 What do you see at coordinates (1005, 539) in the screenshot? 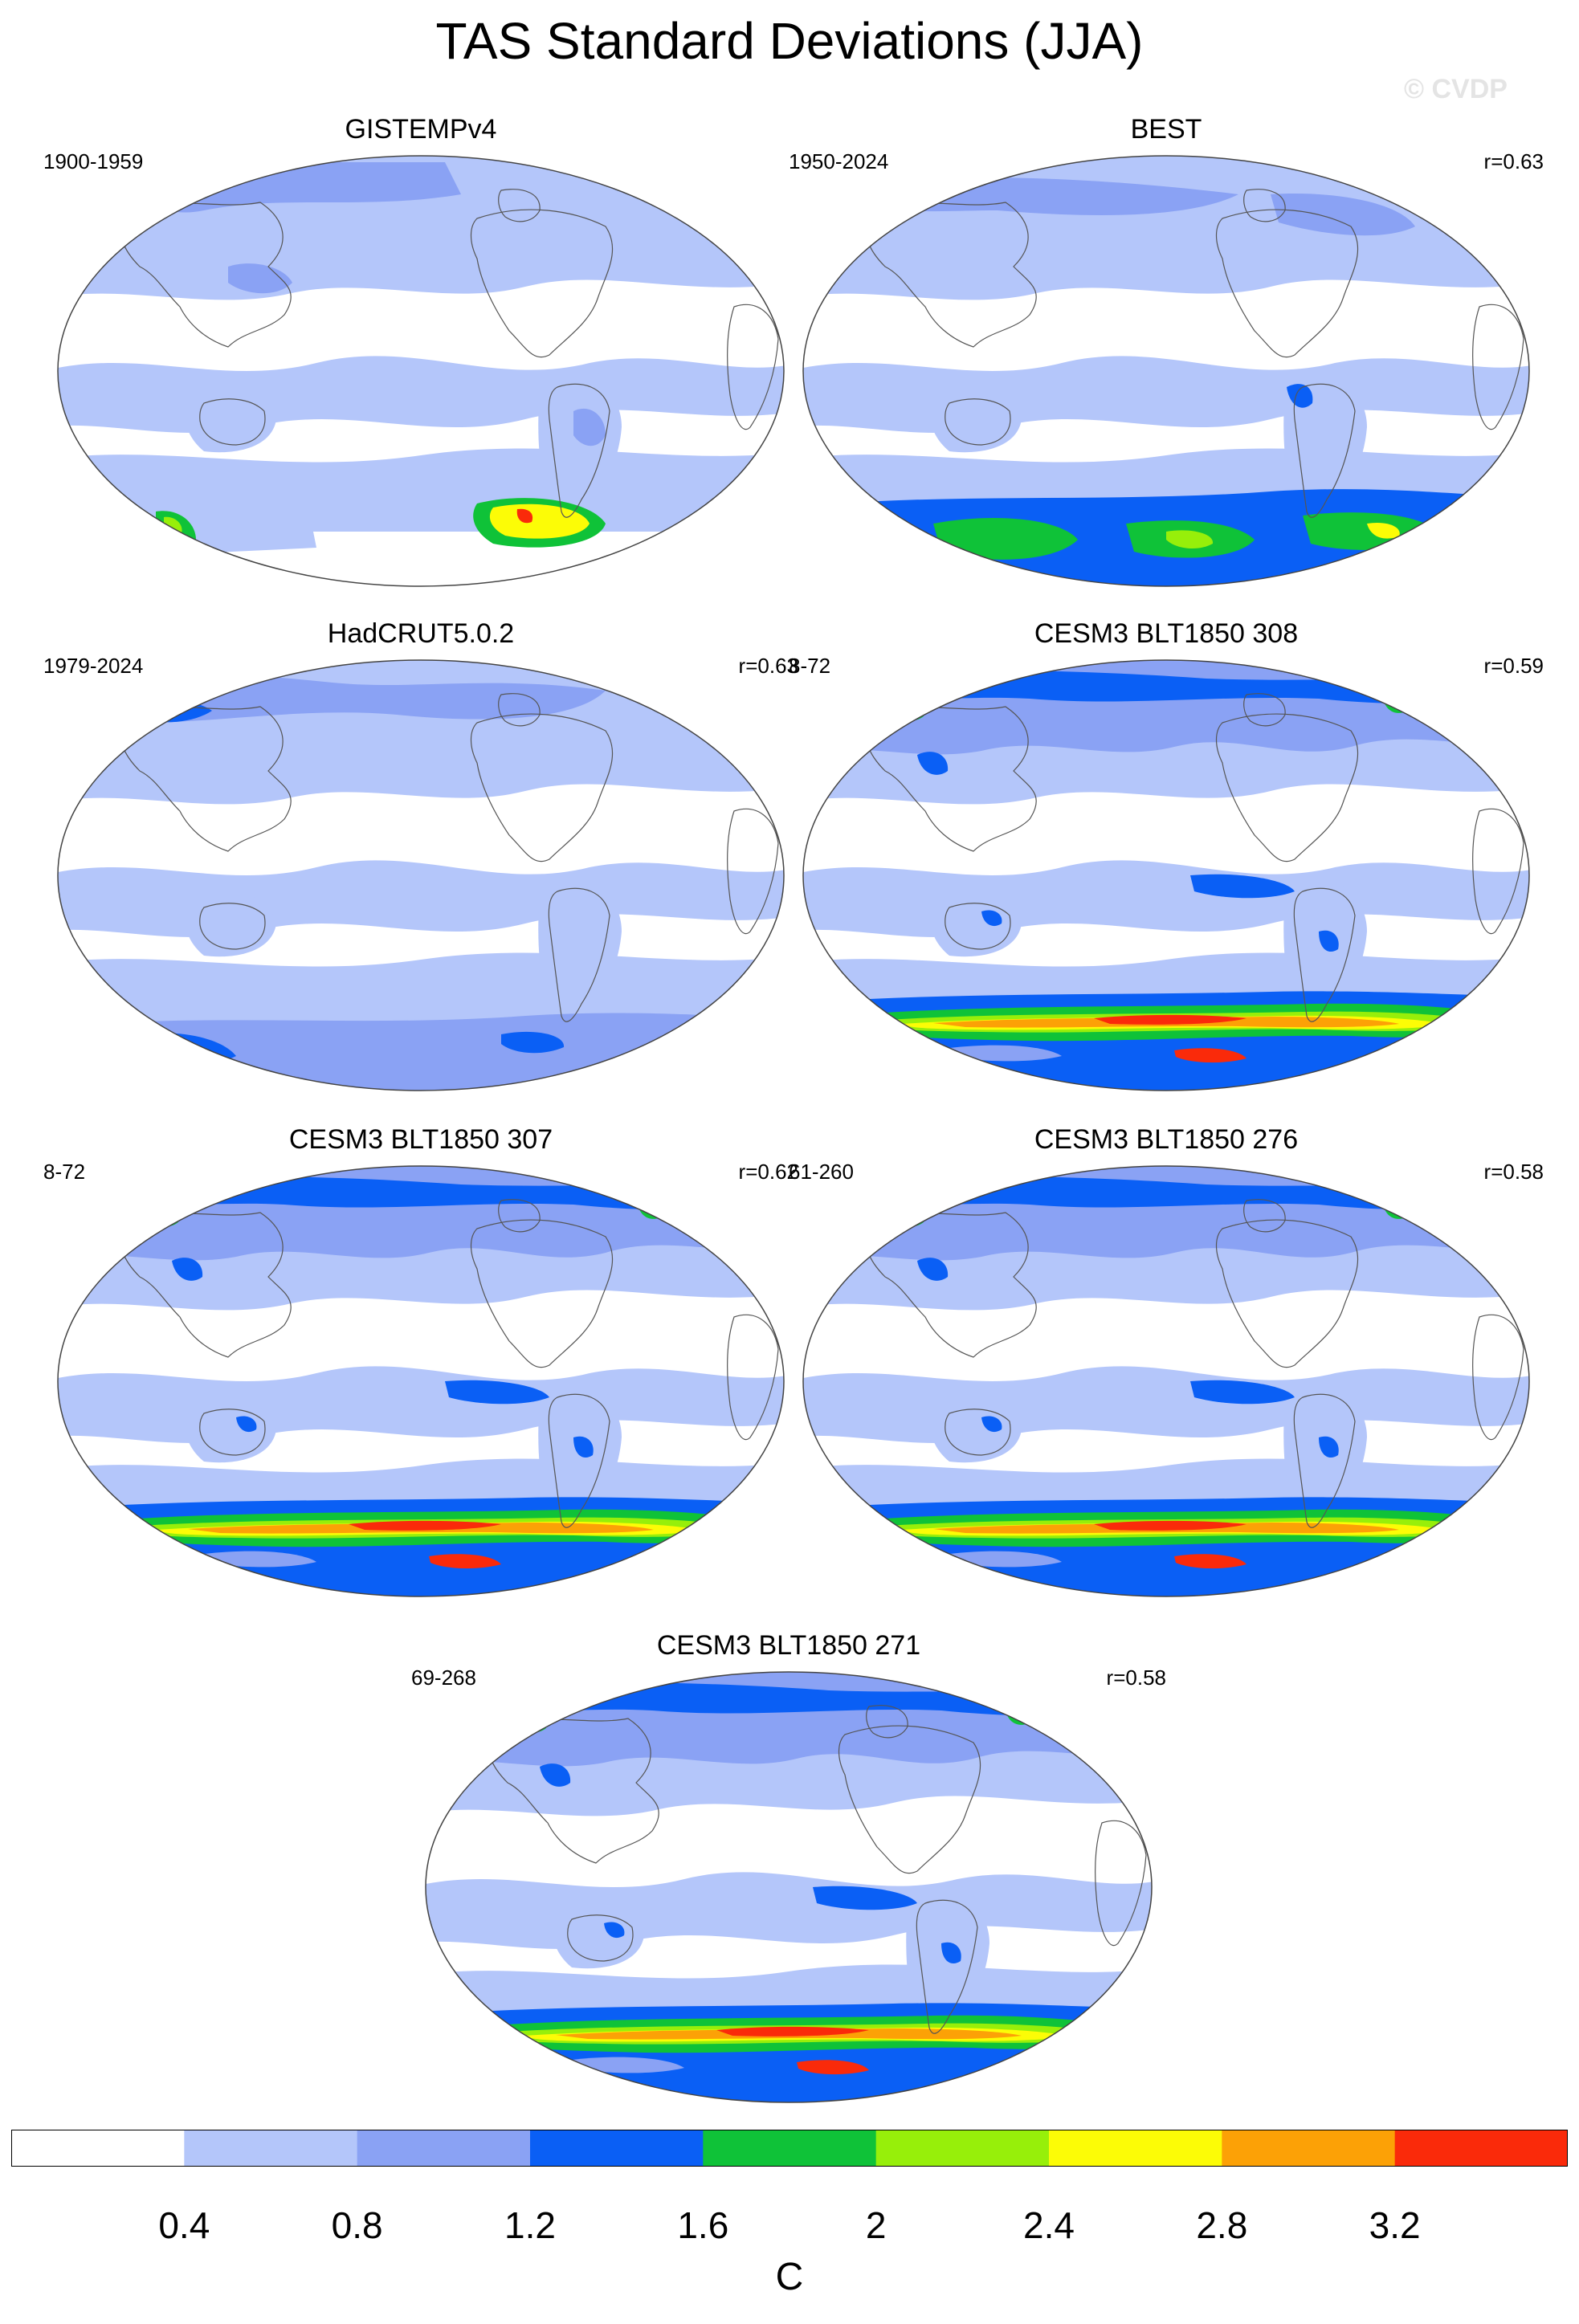
I see `region-green` at bounding box center [1005, 539].